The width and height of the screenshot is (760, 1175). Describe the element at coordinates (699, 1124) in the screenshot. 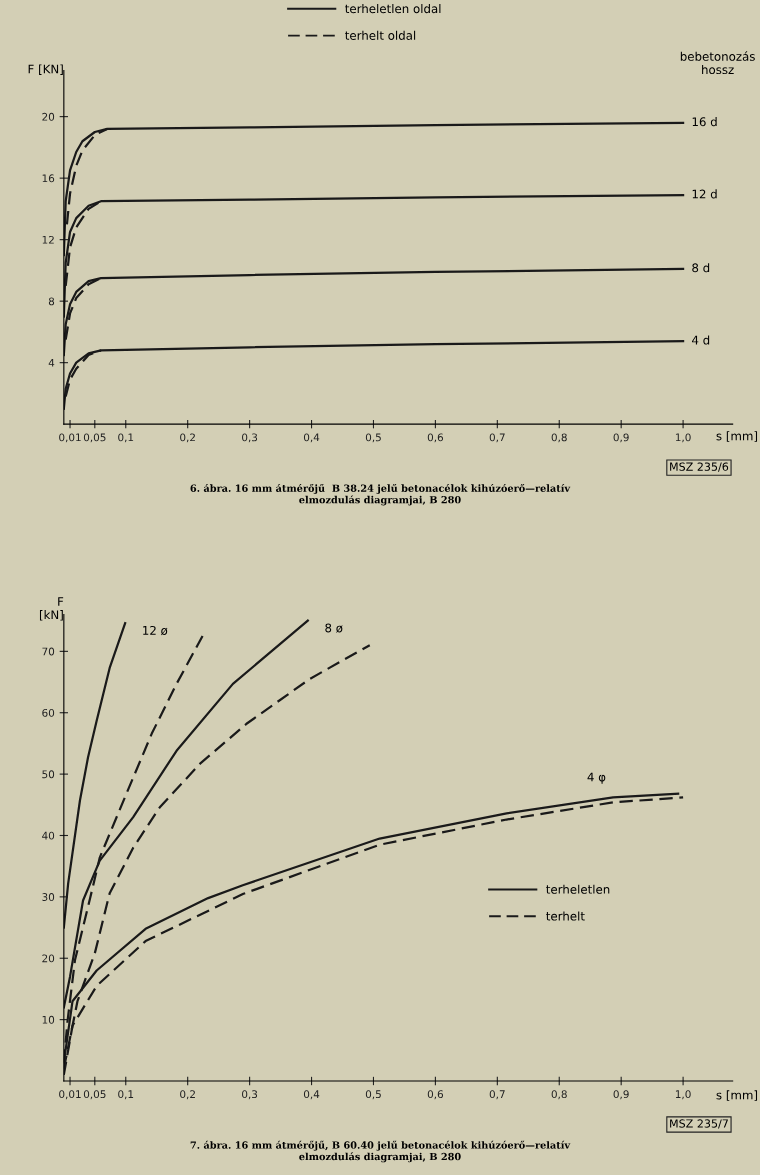

I see `text: MSZ 235/7` at that location.